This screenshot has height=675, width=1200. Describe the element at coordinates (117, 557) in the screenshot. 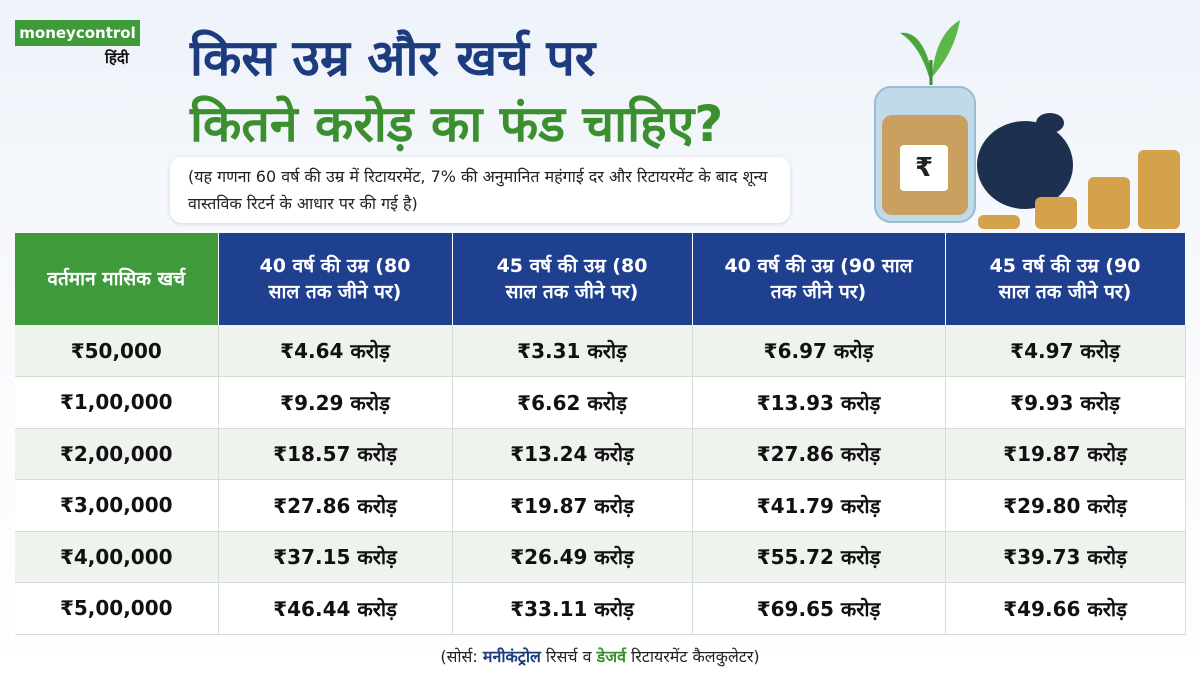

I see `expense-cell: ₹4,00,000` at that location.